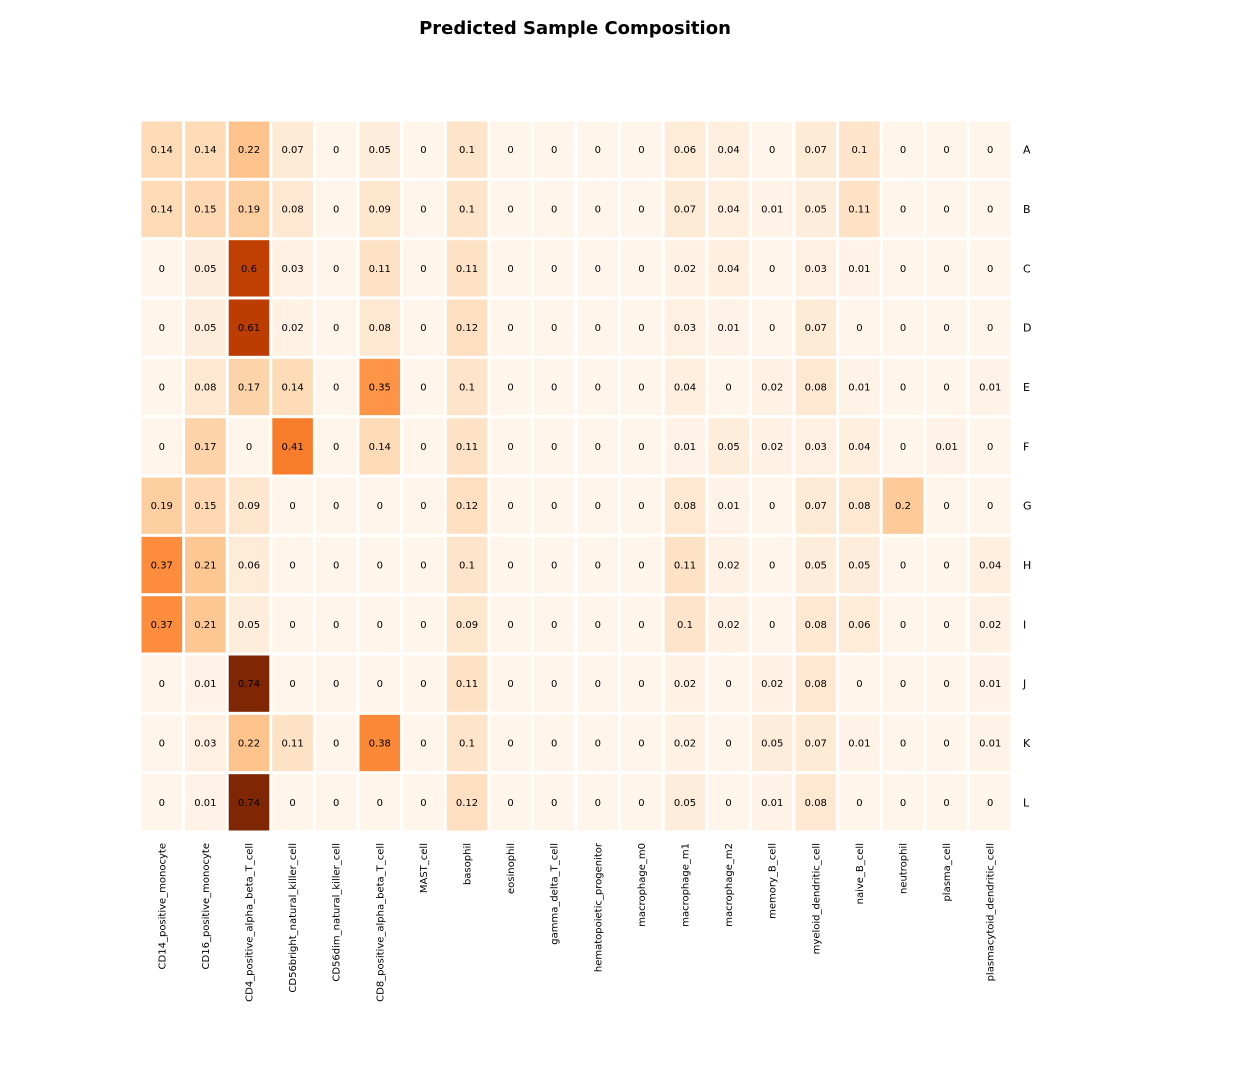 This screenshot has width=1250, height=1070. I want to click on chart-title: Predicted Sample Composition, so click(575, 28).